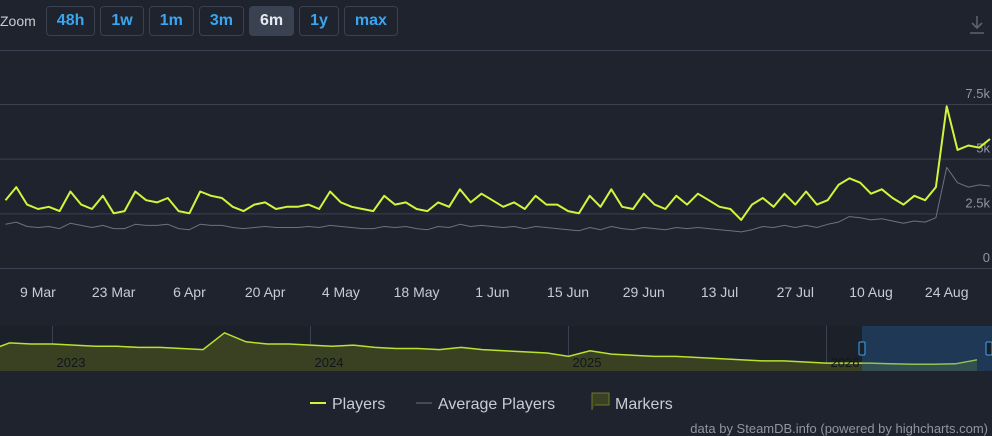  Describe the element at coordinates (122, 21) in the screenshot. I see `zoom-button: 1w` at that location.